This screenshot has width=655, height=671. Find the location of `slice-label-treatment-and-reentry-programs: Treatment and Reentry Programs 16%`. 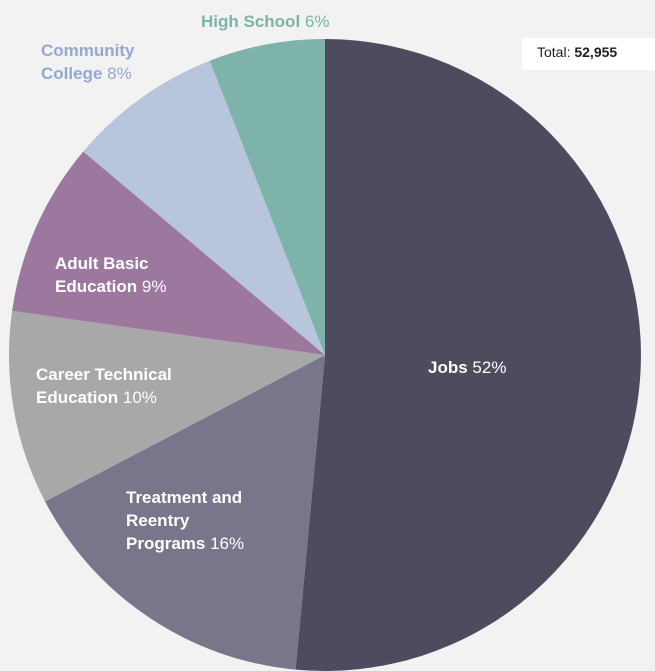

slice-label-treatment-and-reentry-programs: Treatment and Reentry Programs 16% is located at coordinates (185, 520).